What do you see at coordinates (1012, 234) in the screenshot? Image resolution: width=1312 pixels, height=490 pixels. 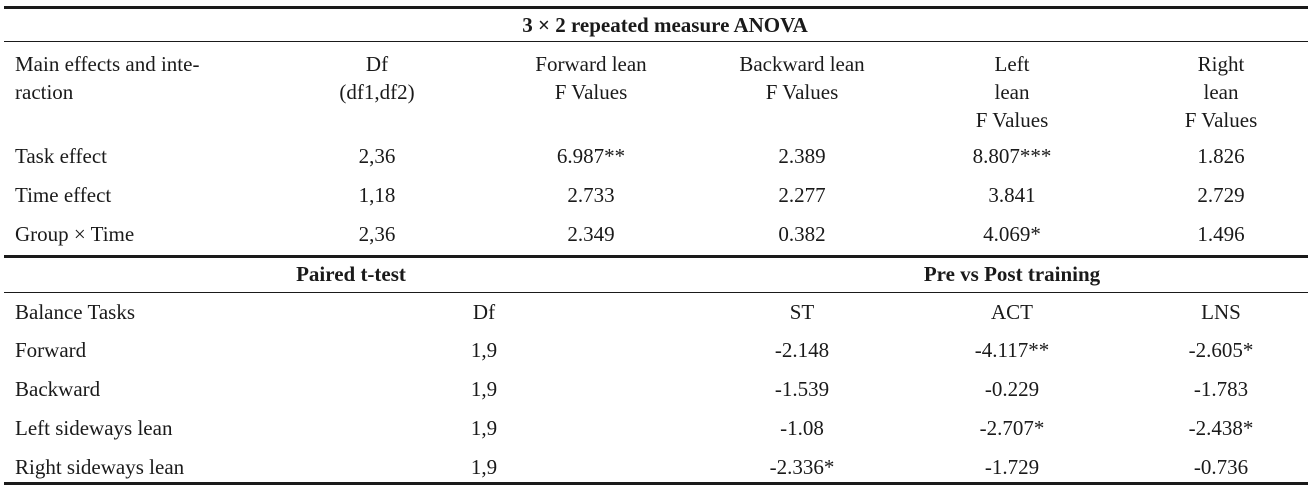 I see `cell-left: 4.069*` at bounding box center [1012, 234].